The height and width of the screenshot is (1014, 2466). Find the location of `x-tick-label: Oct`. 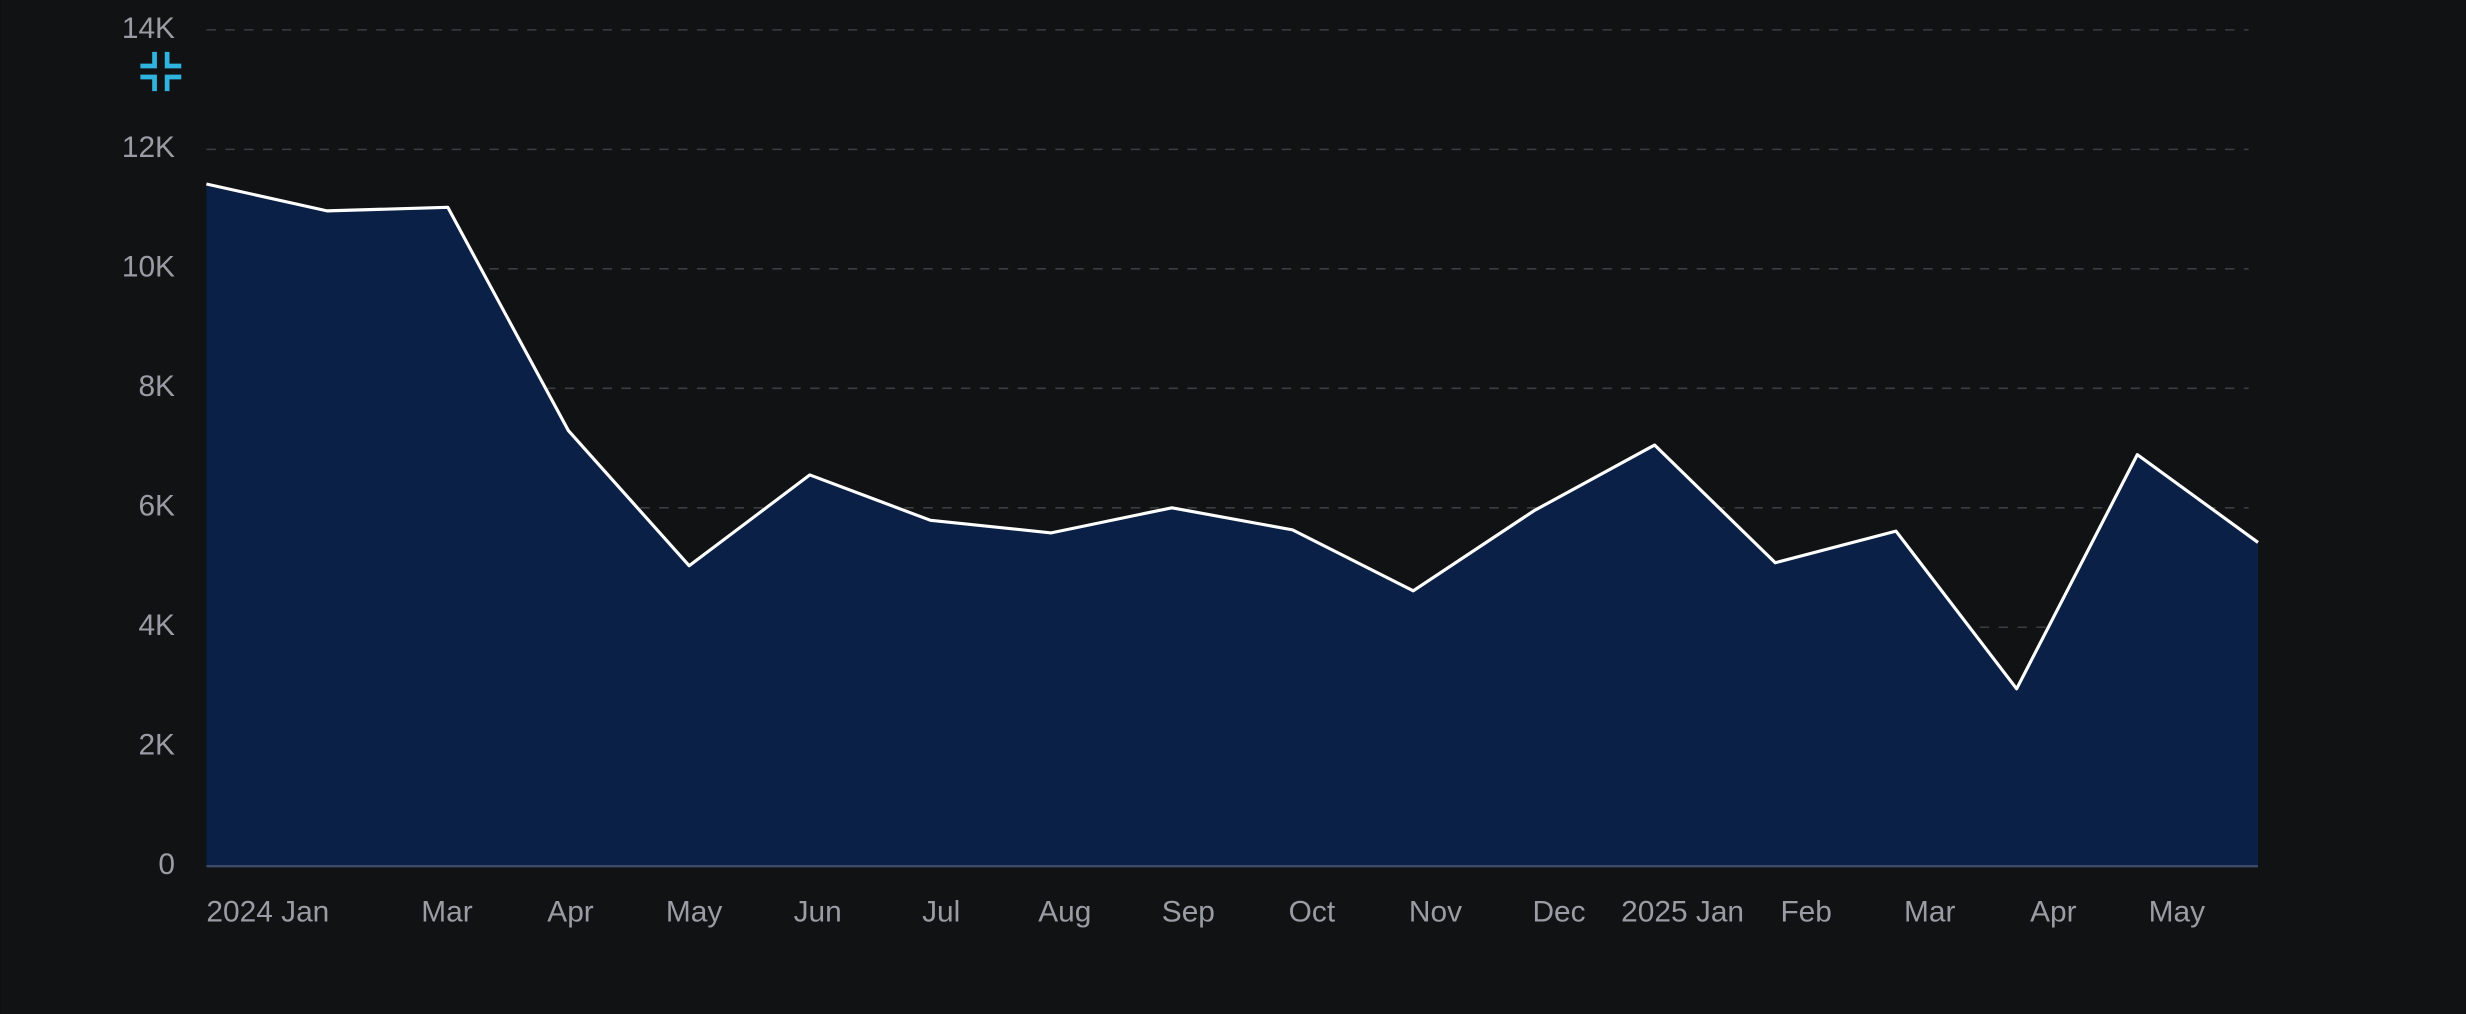

x-tick-label: Oct is located at coordinates (1312, 911).